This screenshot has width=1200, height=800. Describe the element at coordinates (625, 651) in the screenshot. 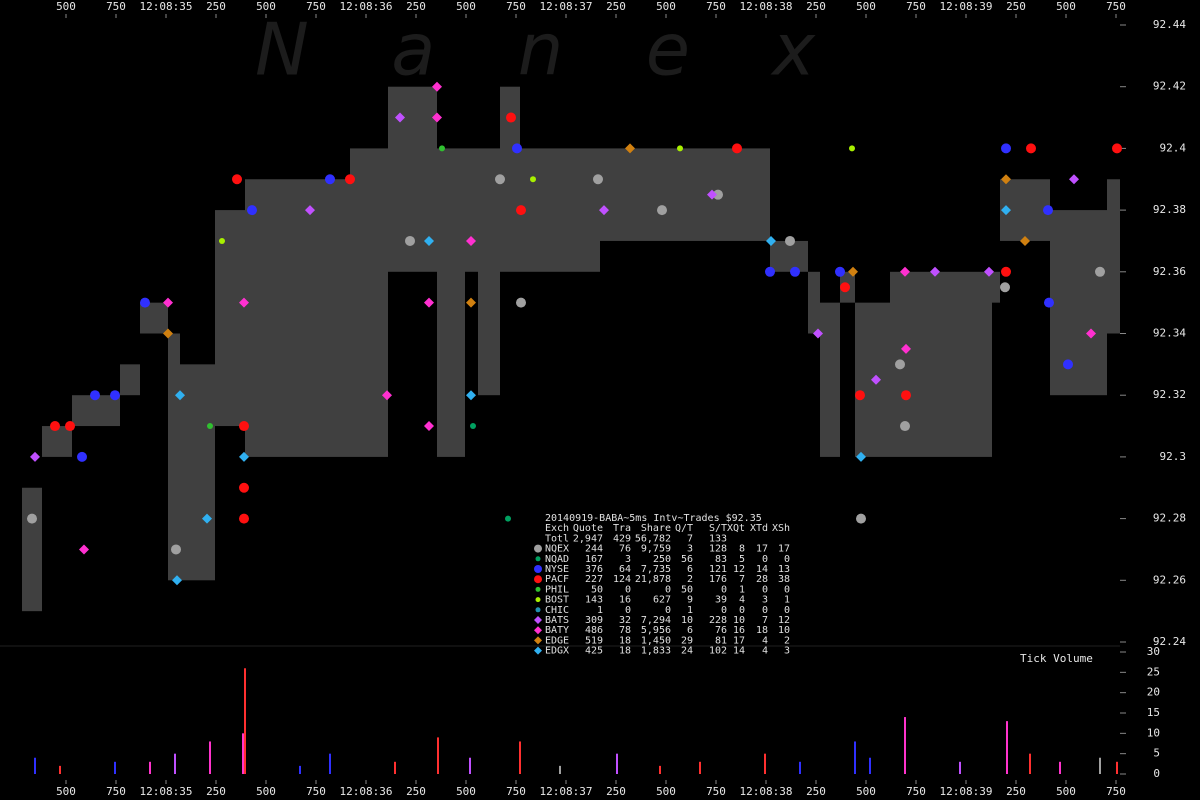

I see `table-cell: 18` at that location.